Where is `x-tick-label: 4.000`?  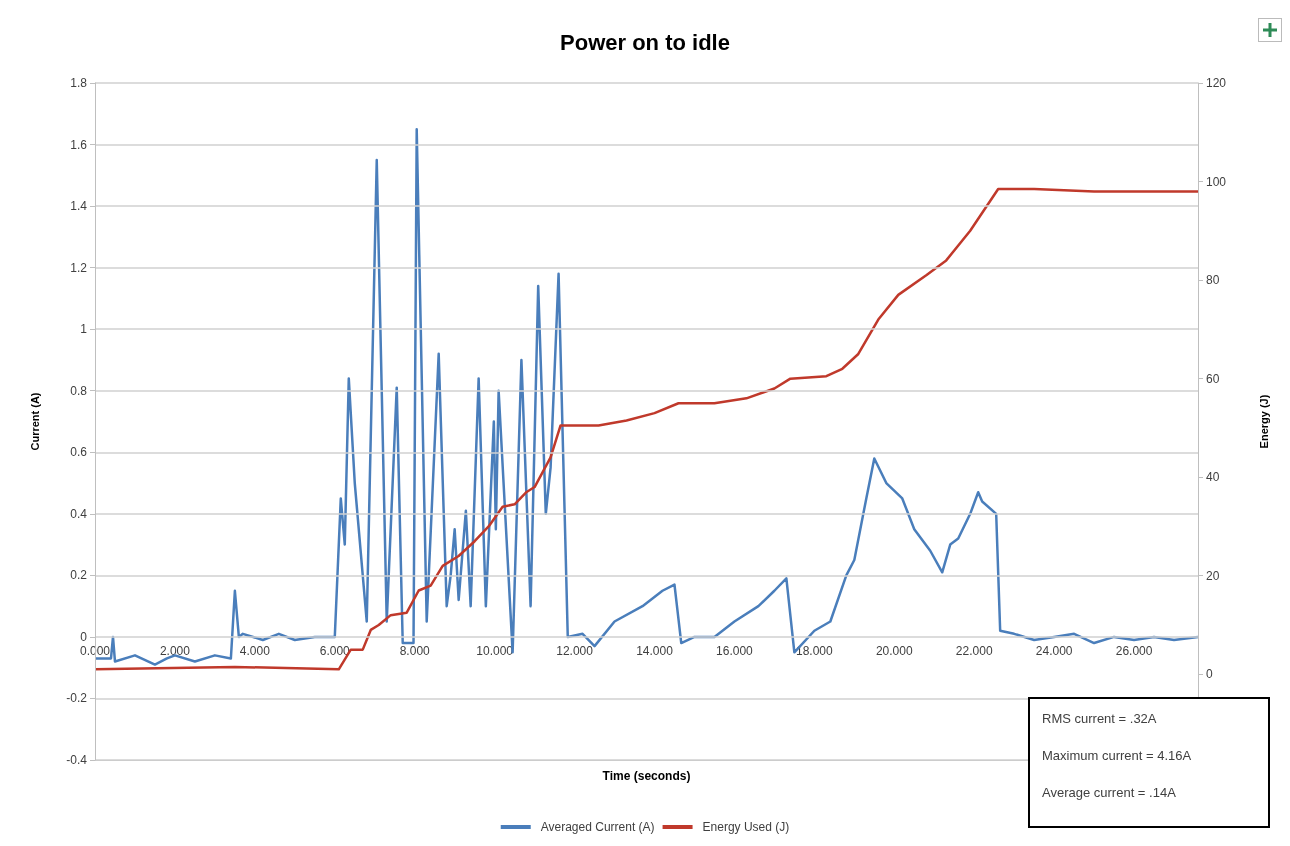 x-tick-label: 4.000 is located at coordinates (255, 650).